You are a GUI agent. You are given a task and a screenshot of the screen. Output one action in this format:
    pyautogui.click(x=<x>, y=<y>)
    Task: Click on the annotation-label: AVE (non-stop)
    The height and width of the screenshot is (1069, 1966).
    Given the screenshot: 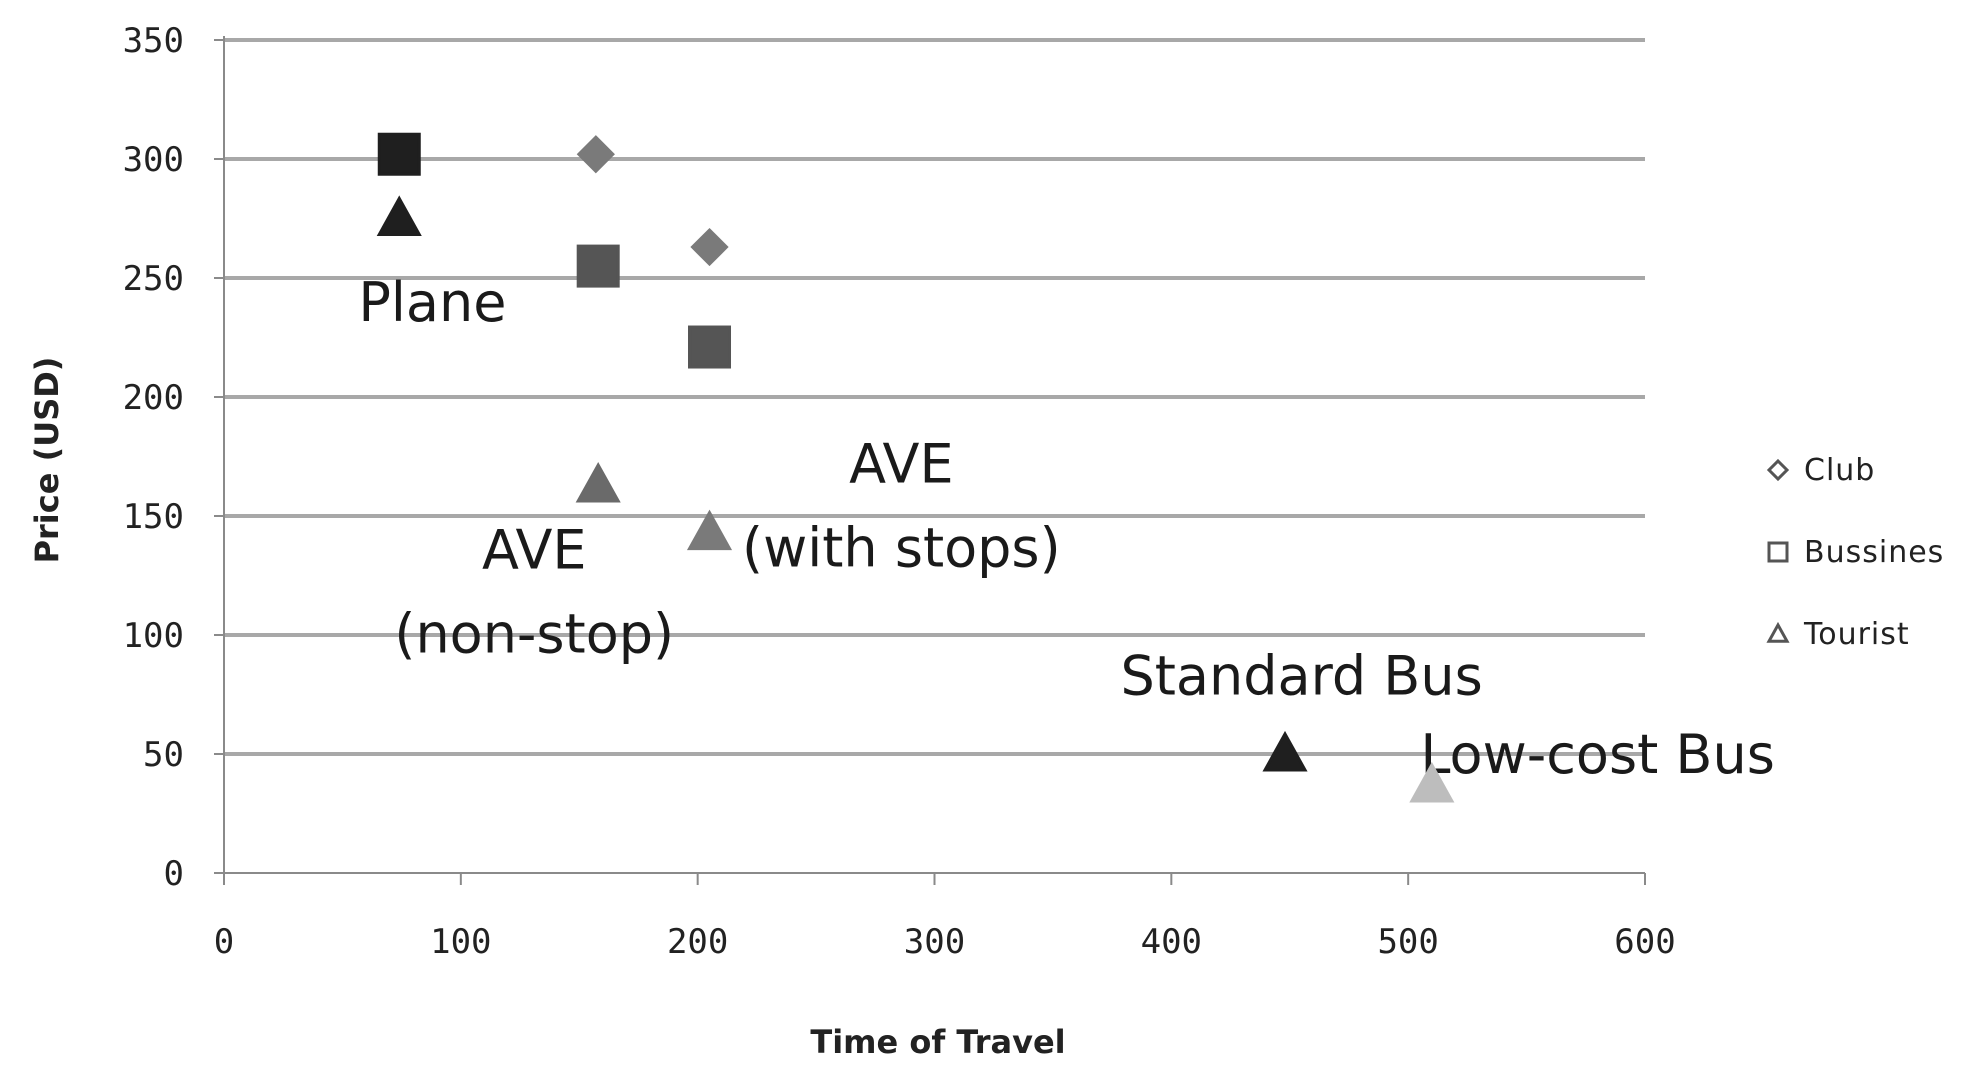 What is the action you would take?
    pyautogui.click(x=534, y=591)
    